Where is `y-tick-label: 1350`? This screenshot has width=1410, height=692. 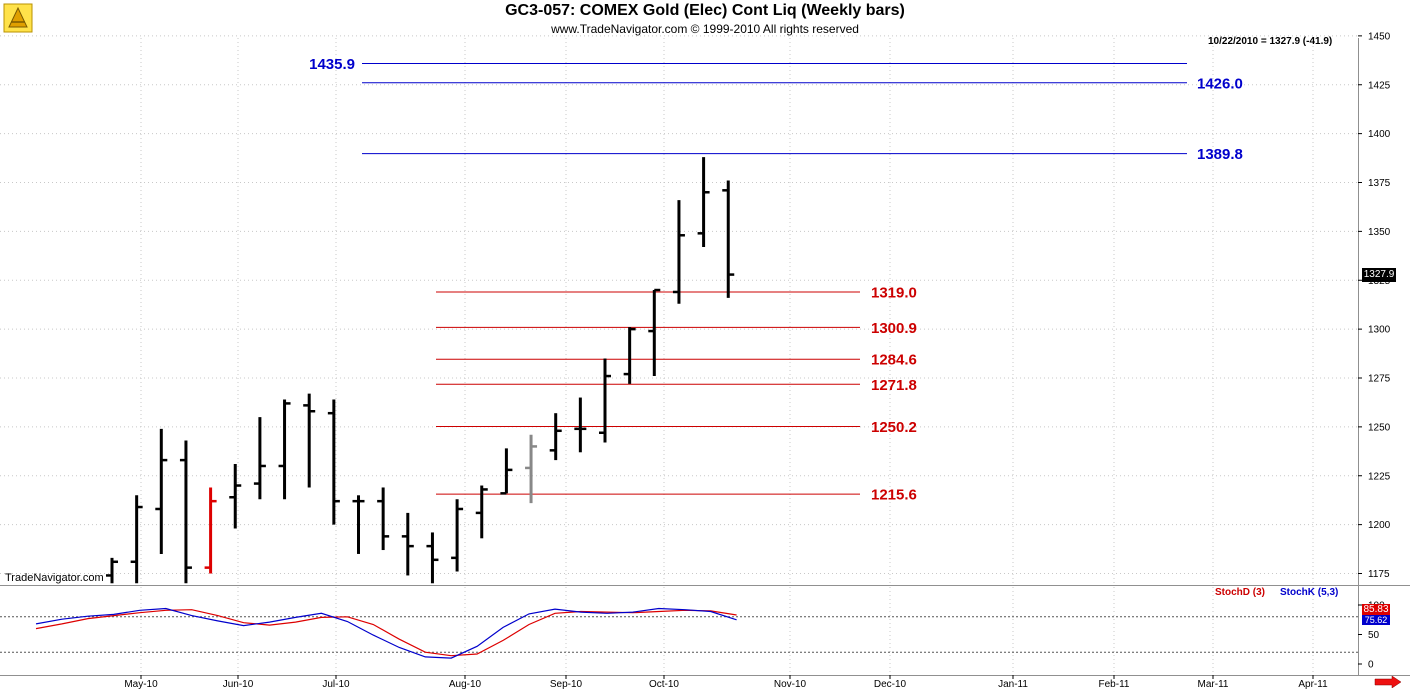 y-tick-label: 1350 is located at coordinates (1379, 232).